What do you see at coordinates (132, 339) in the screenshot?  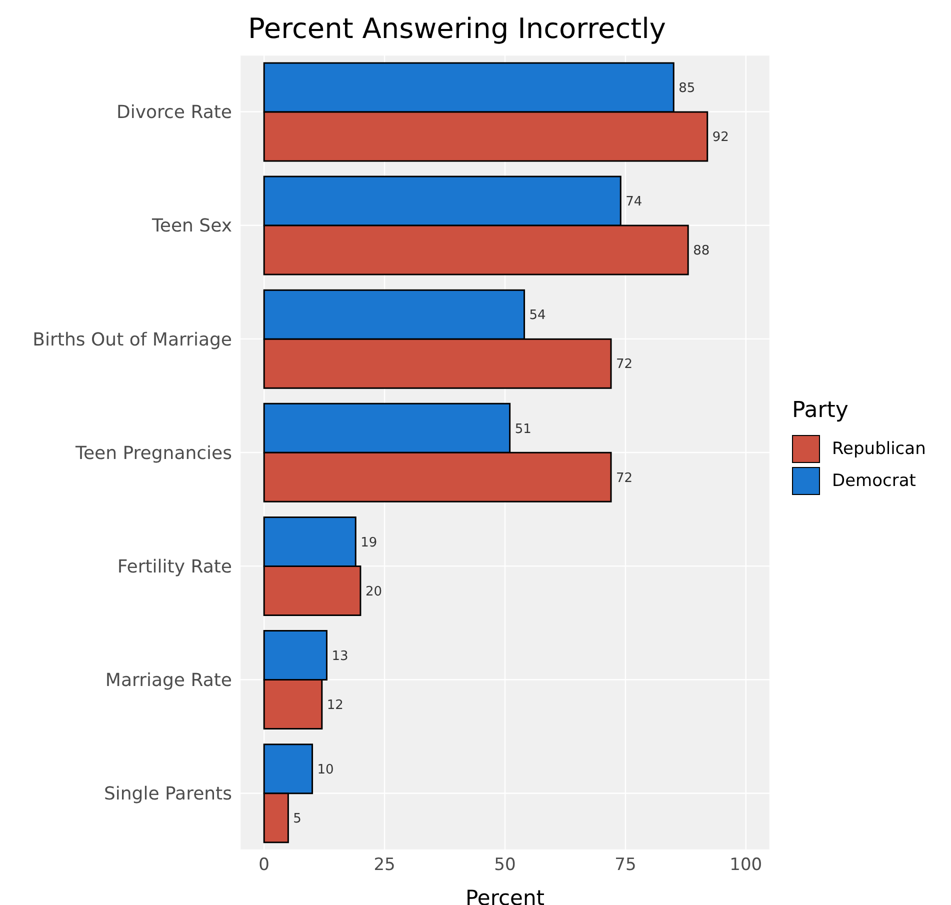 I see `y-tick-label: Births Out of Marriage` at bounding box center [132, 339].